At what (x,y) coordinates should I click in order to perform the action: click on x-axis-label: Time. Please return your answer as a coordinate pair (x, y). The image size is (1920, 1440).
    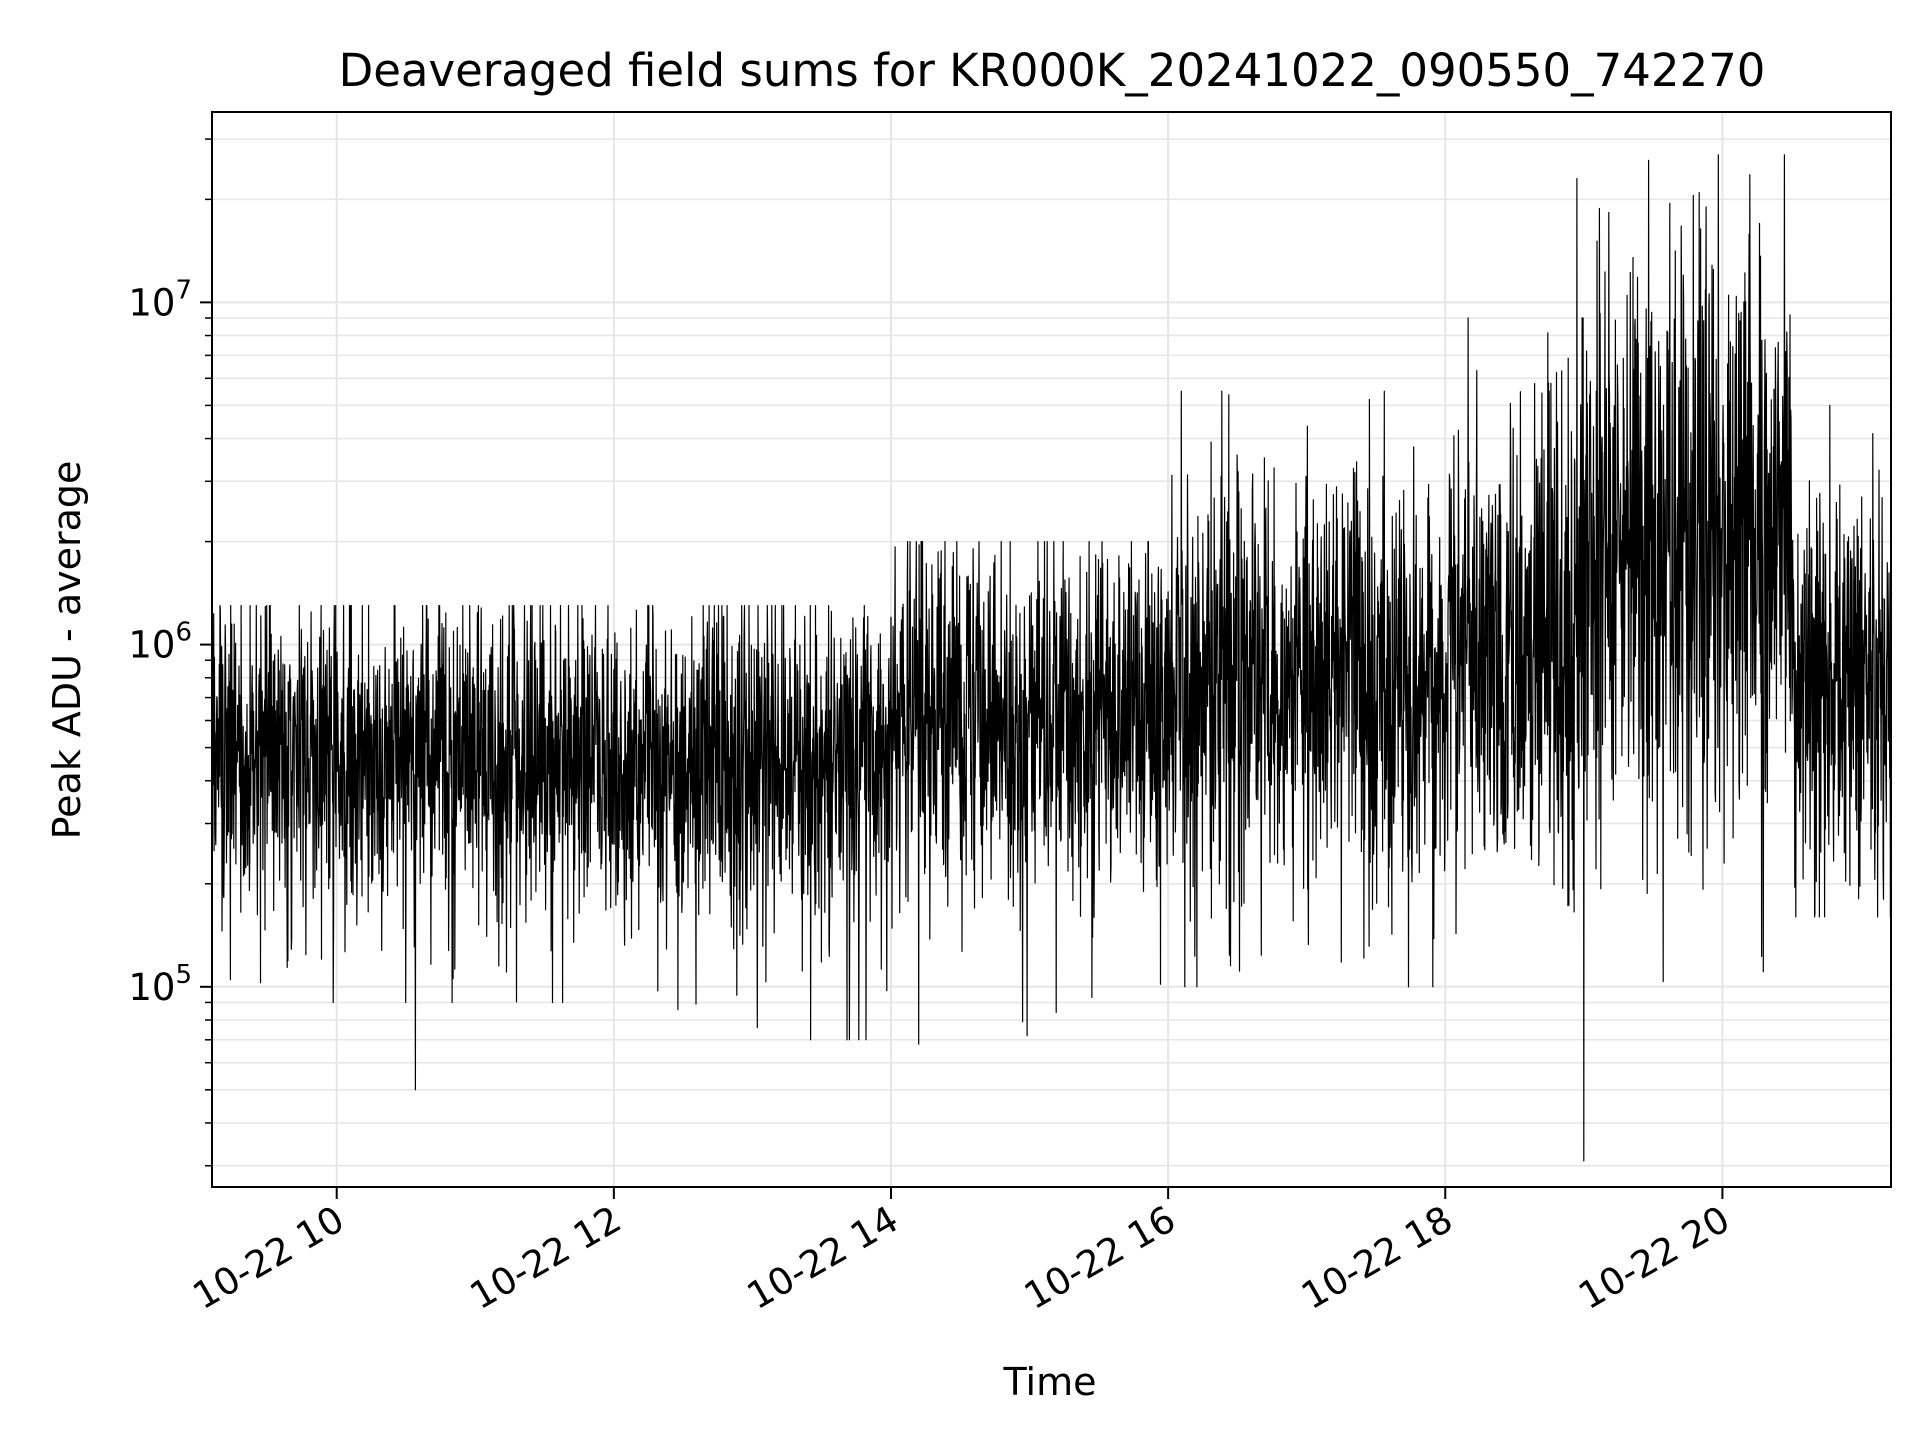
    Looking at the image, I should click on (1050, 1382).